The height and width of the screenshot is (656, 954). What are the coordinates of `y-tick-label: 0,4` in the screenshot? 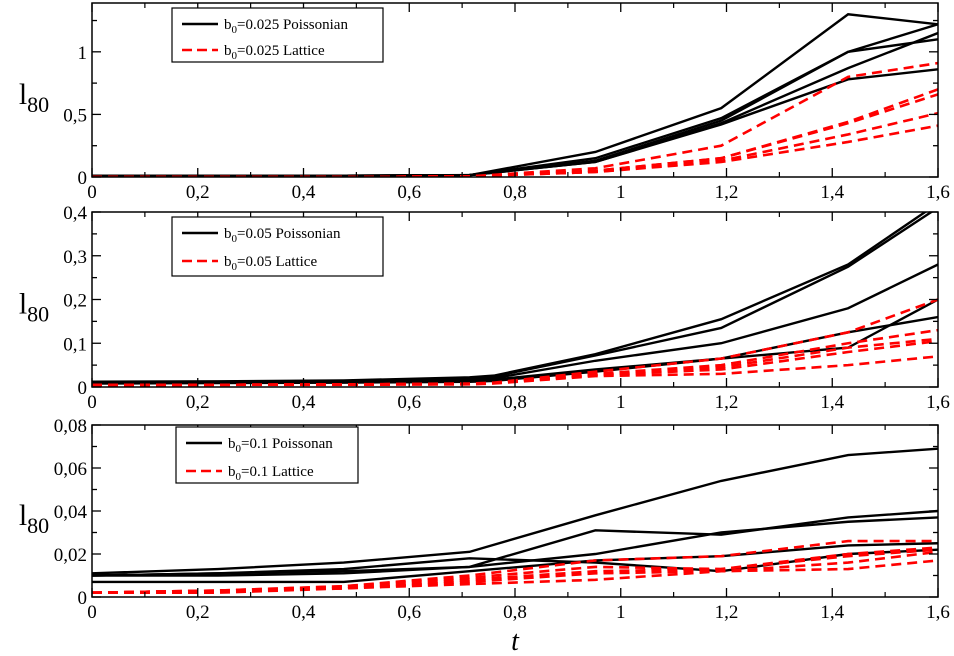 It's located at (75, 213).